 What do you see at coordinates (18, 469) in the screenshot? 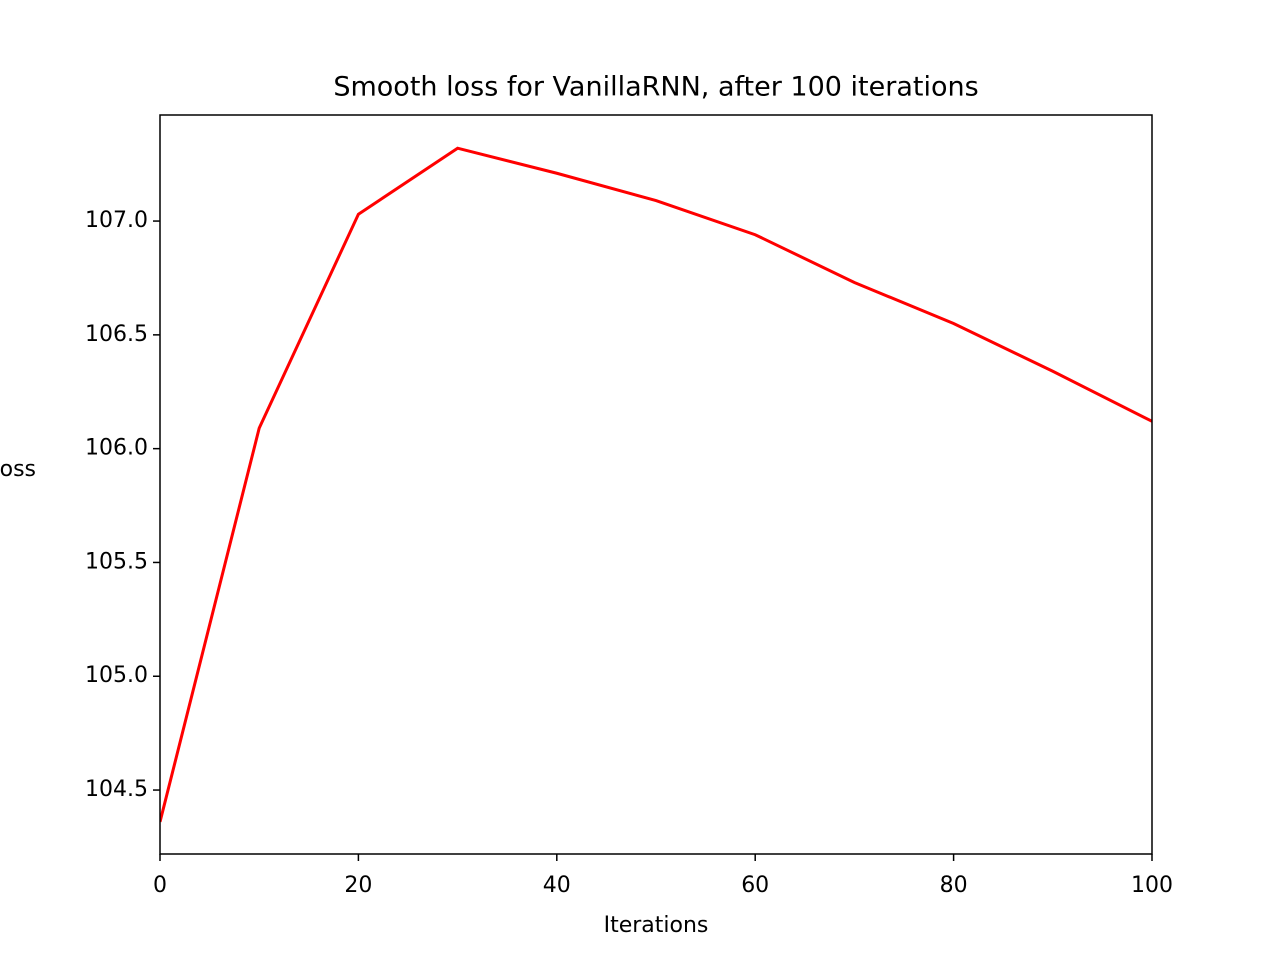
I see `y-axis-label: Loss` at bounding box center [18, 469].